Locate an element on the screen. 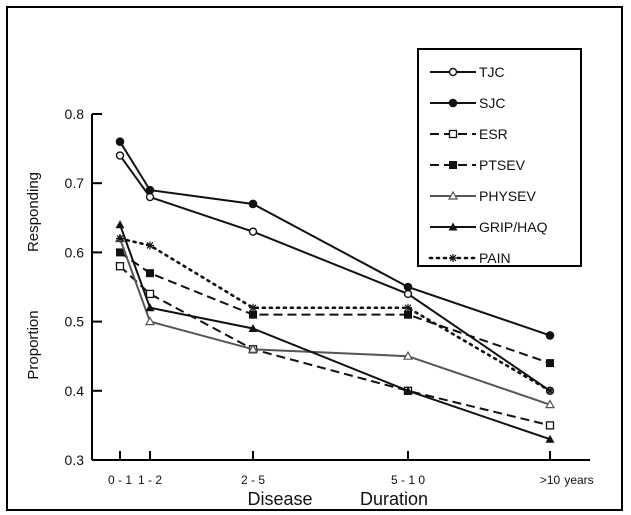  legend-label: TJC is located at coordinates (492, 72).